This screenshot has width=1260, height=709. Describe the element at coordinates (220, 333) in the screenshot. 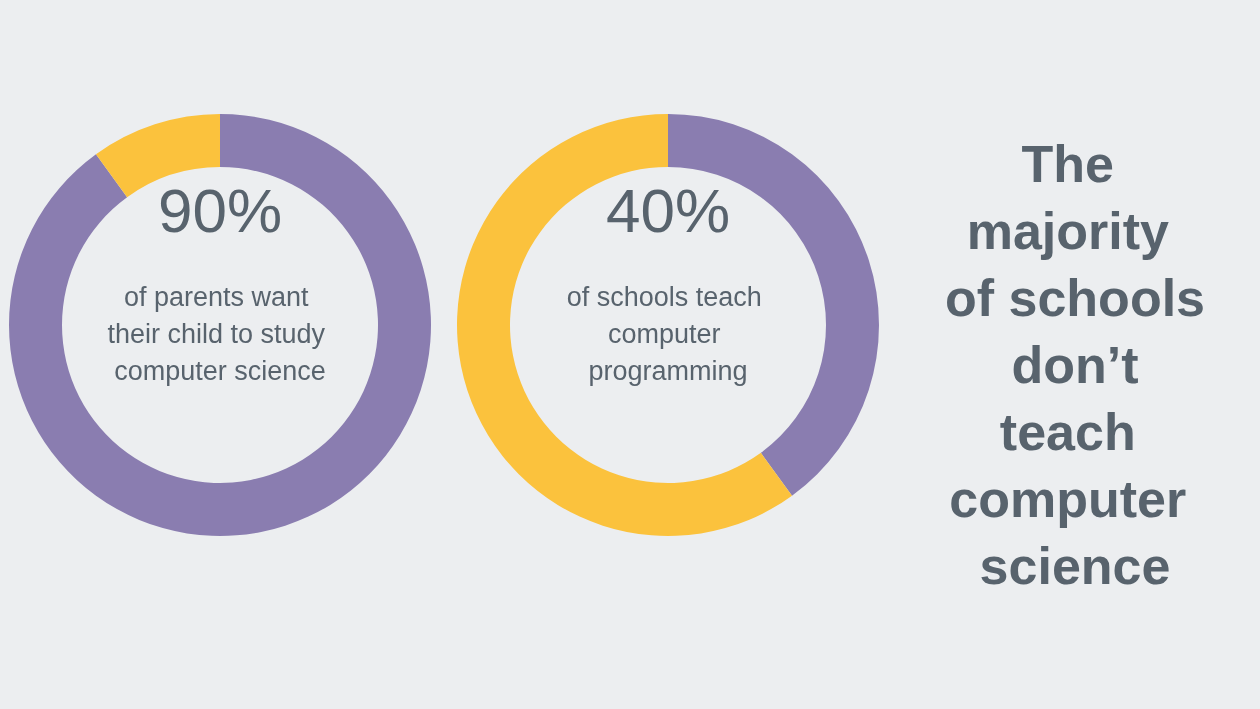

I see `text: of parents want their child to study computer science` at that location.